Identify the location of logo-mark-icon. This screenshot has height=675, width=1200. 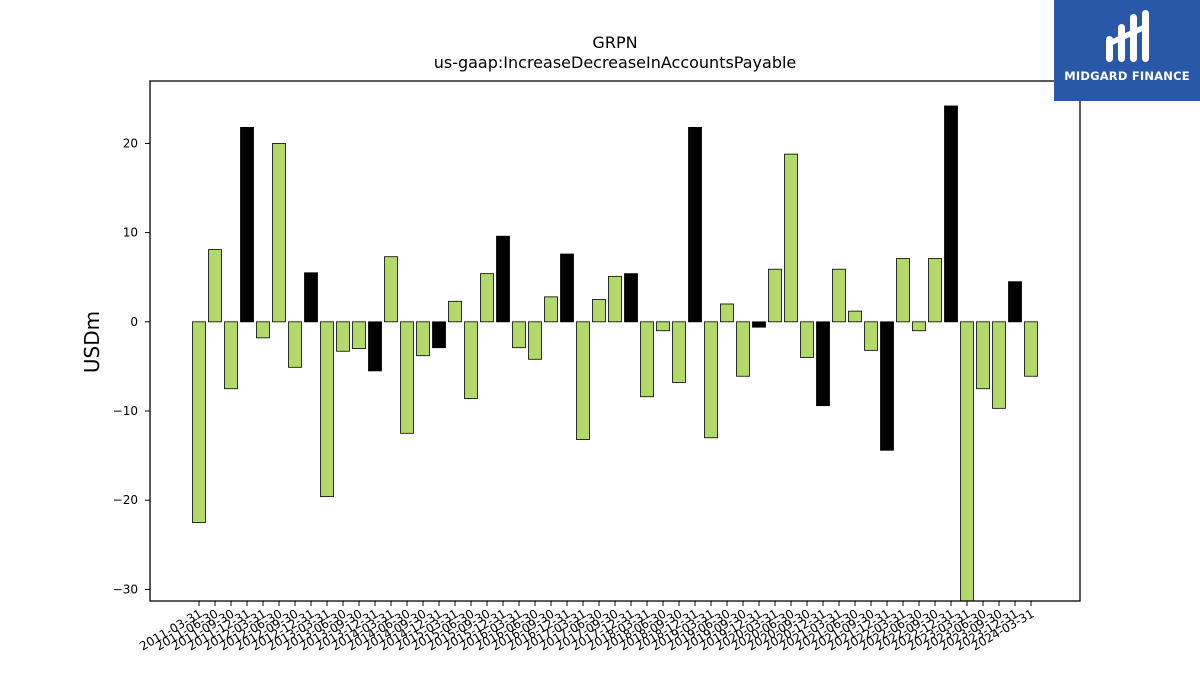
(1127, 36).